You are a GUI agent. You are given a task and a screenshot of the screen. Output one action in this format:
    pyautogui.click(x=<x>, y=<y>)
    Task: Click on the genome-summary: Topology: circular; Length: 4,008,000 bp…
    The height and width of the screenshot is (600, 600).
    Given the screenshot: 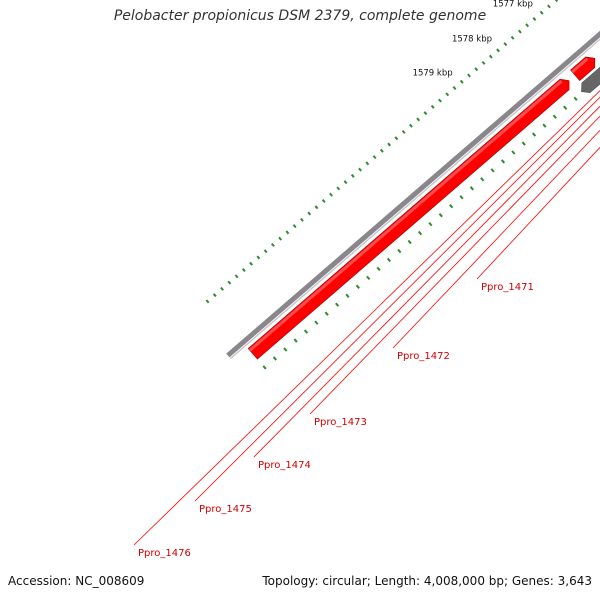 What is the action you would take?
    pyautogui.click(x=427, y=581)
    